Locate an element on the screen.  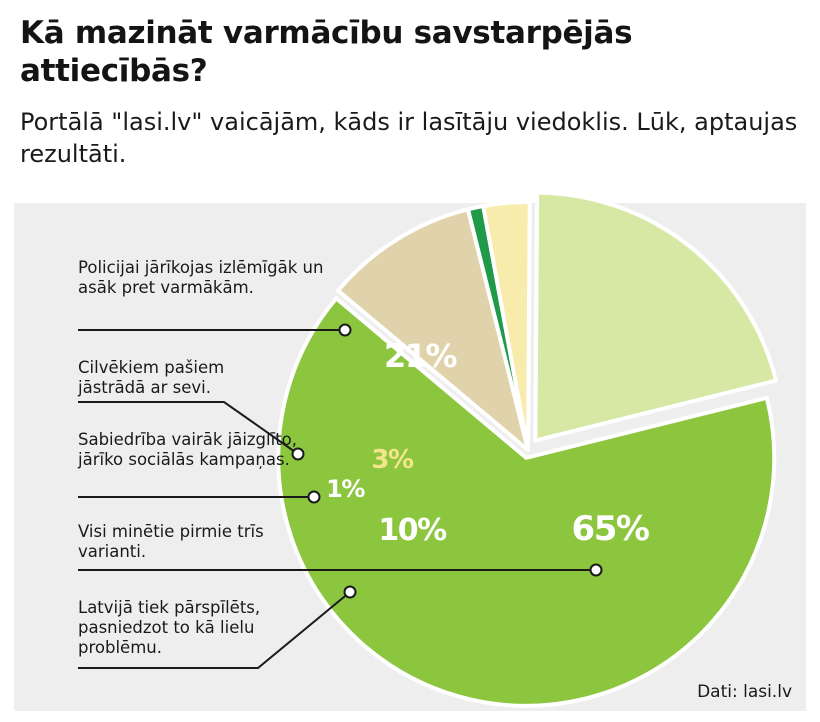
value-label-latvija: 10% is located at coordinates (412, 530).